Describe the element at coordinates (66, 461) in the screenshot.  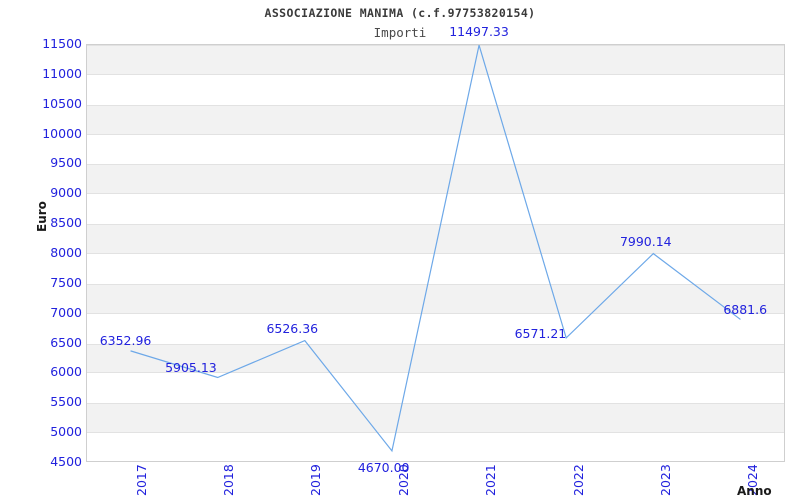
I see `y-axis-tick-label: 4500` at that location.